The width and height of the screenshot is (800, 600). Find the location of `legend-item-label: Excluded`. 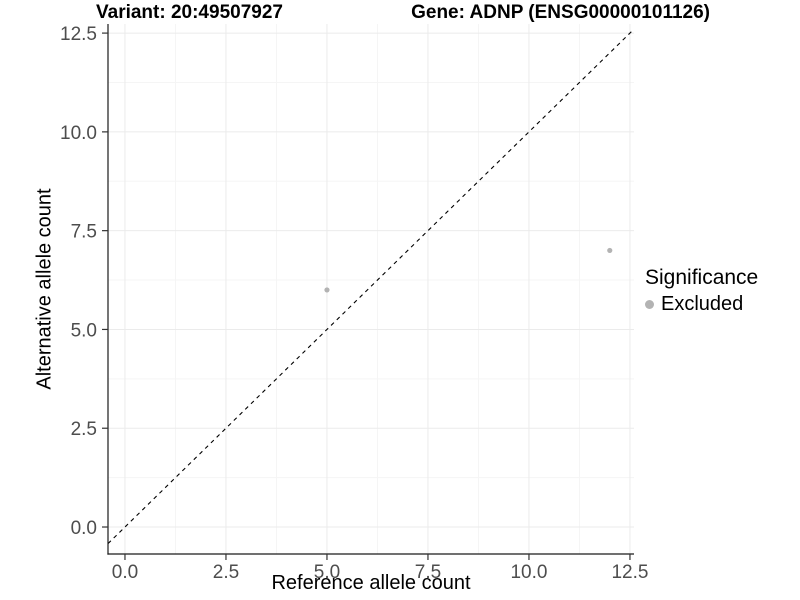

legend-item-label: Excluded is located at coordinates (702, 304).